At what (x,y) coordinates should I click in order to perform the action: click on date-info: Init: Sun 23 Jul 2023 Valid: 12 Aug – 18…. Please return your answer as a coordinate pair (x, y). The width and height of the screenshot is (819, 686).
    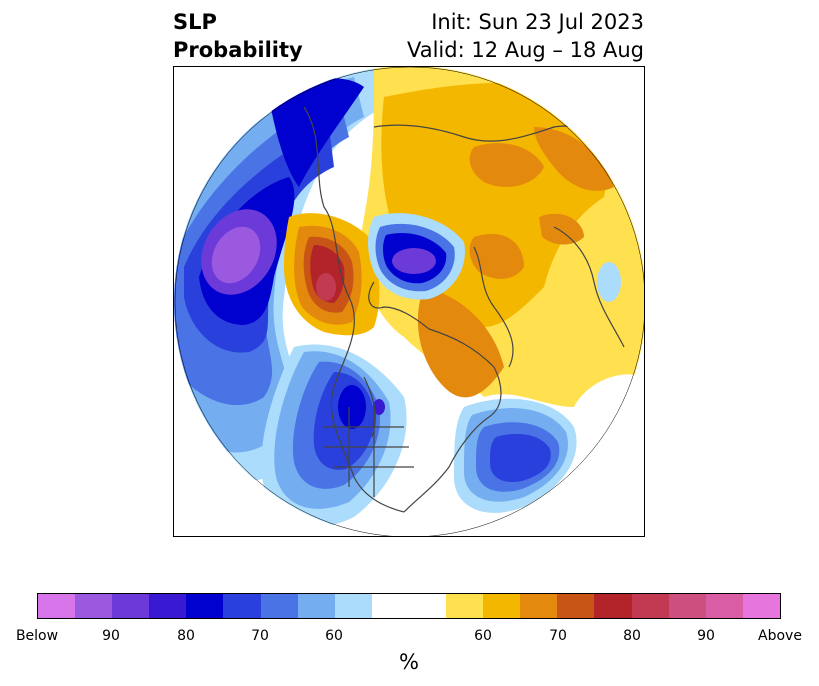
    Looking at the image, I should click on (525, 36).